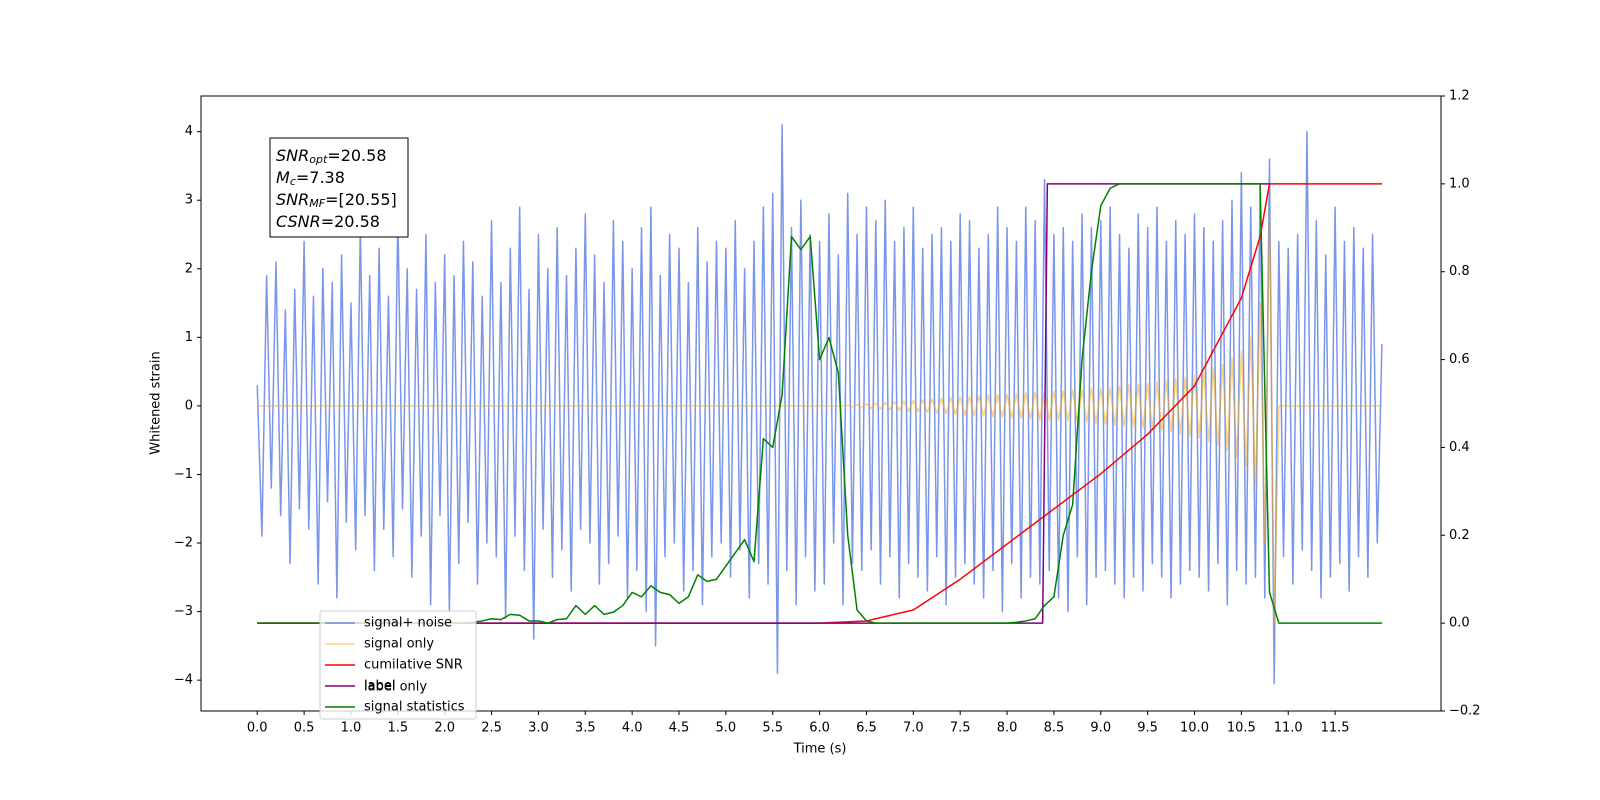 Image resolution: width=1600 pixels, height=800 pixels. Describe the element at coordinates (399, 644) in the screenshot. I see `legend-label: signal only` at that location.